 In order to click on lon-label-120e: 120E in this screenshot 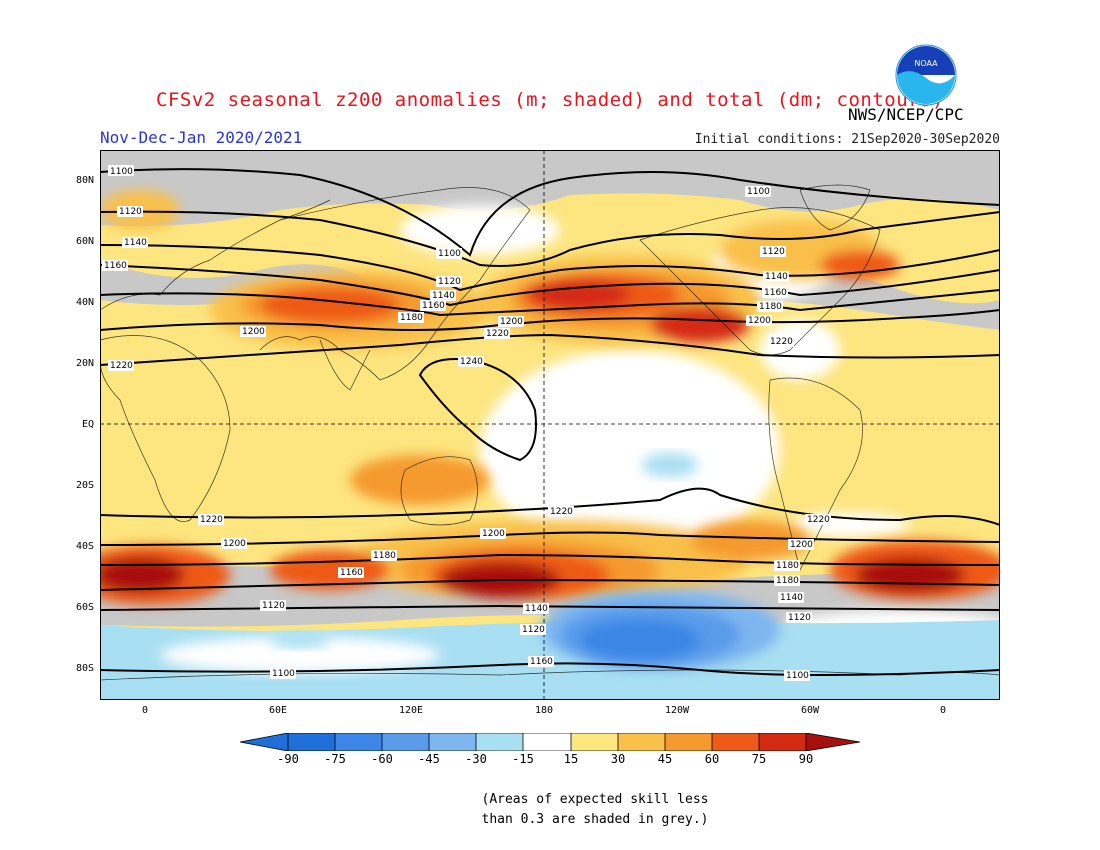, I will do `click(411, 710)`.